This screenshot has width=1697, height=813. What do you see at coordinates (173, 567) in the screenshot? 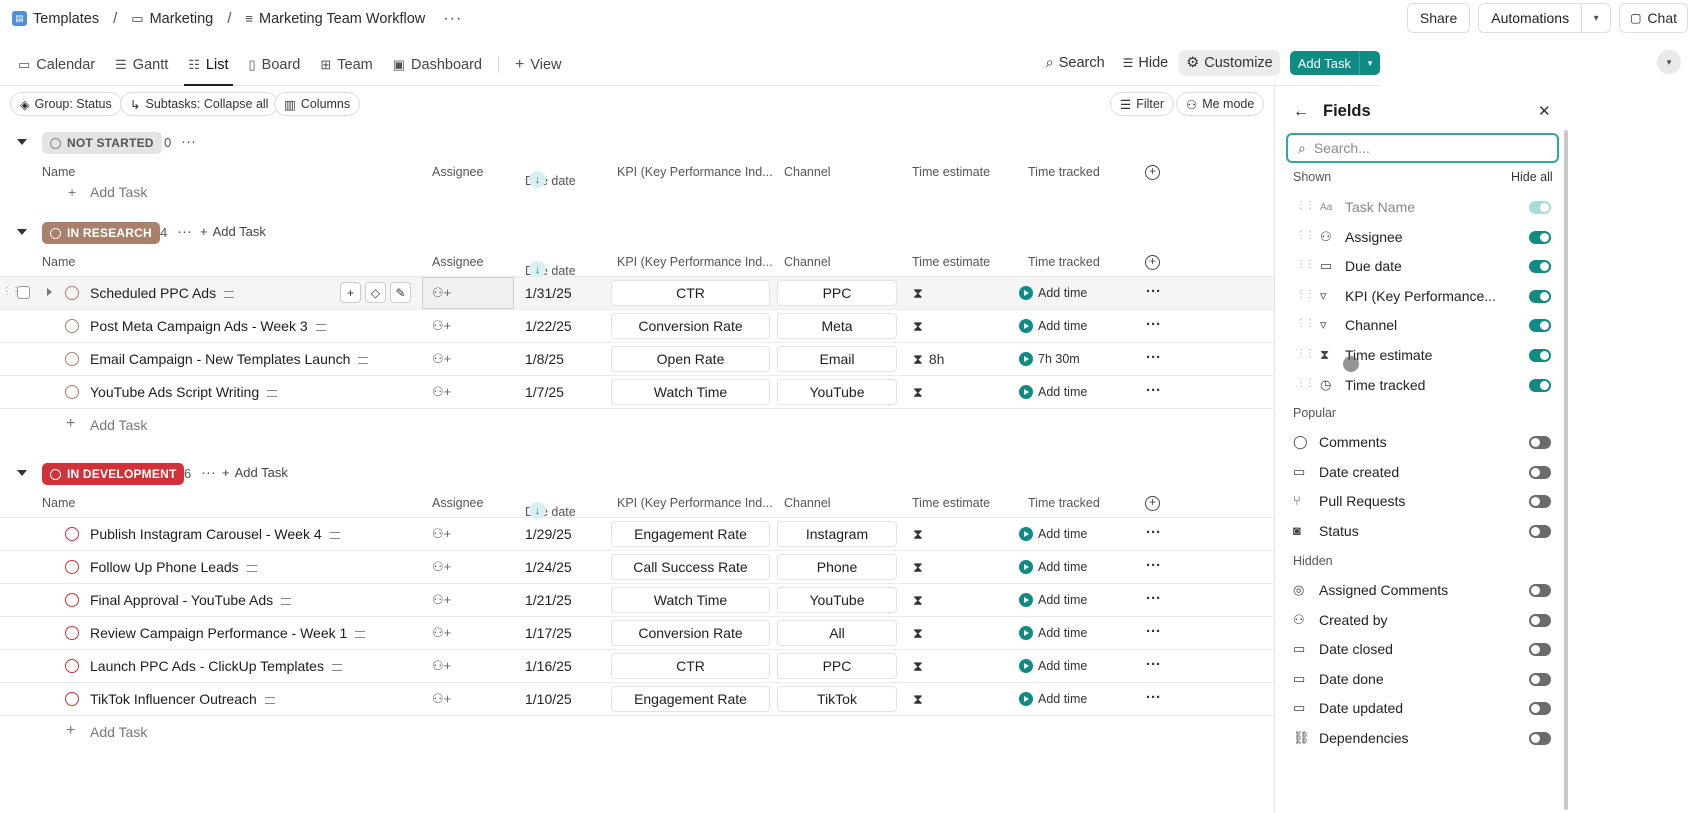
I see `task-name: Follow Up Phone Leads` at bounding box center [173, 567].